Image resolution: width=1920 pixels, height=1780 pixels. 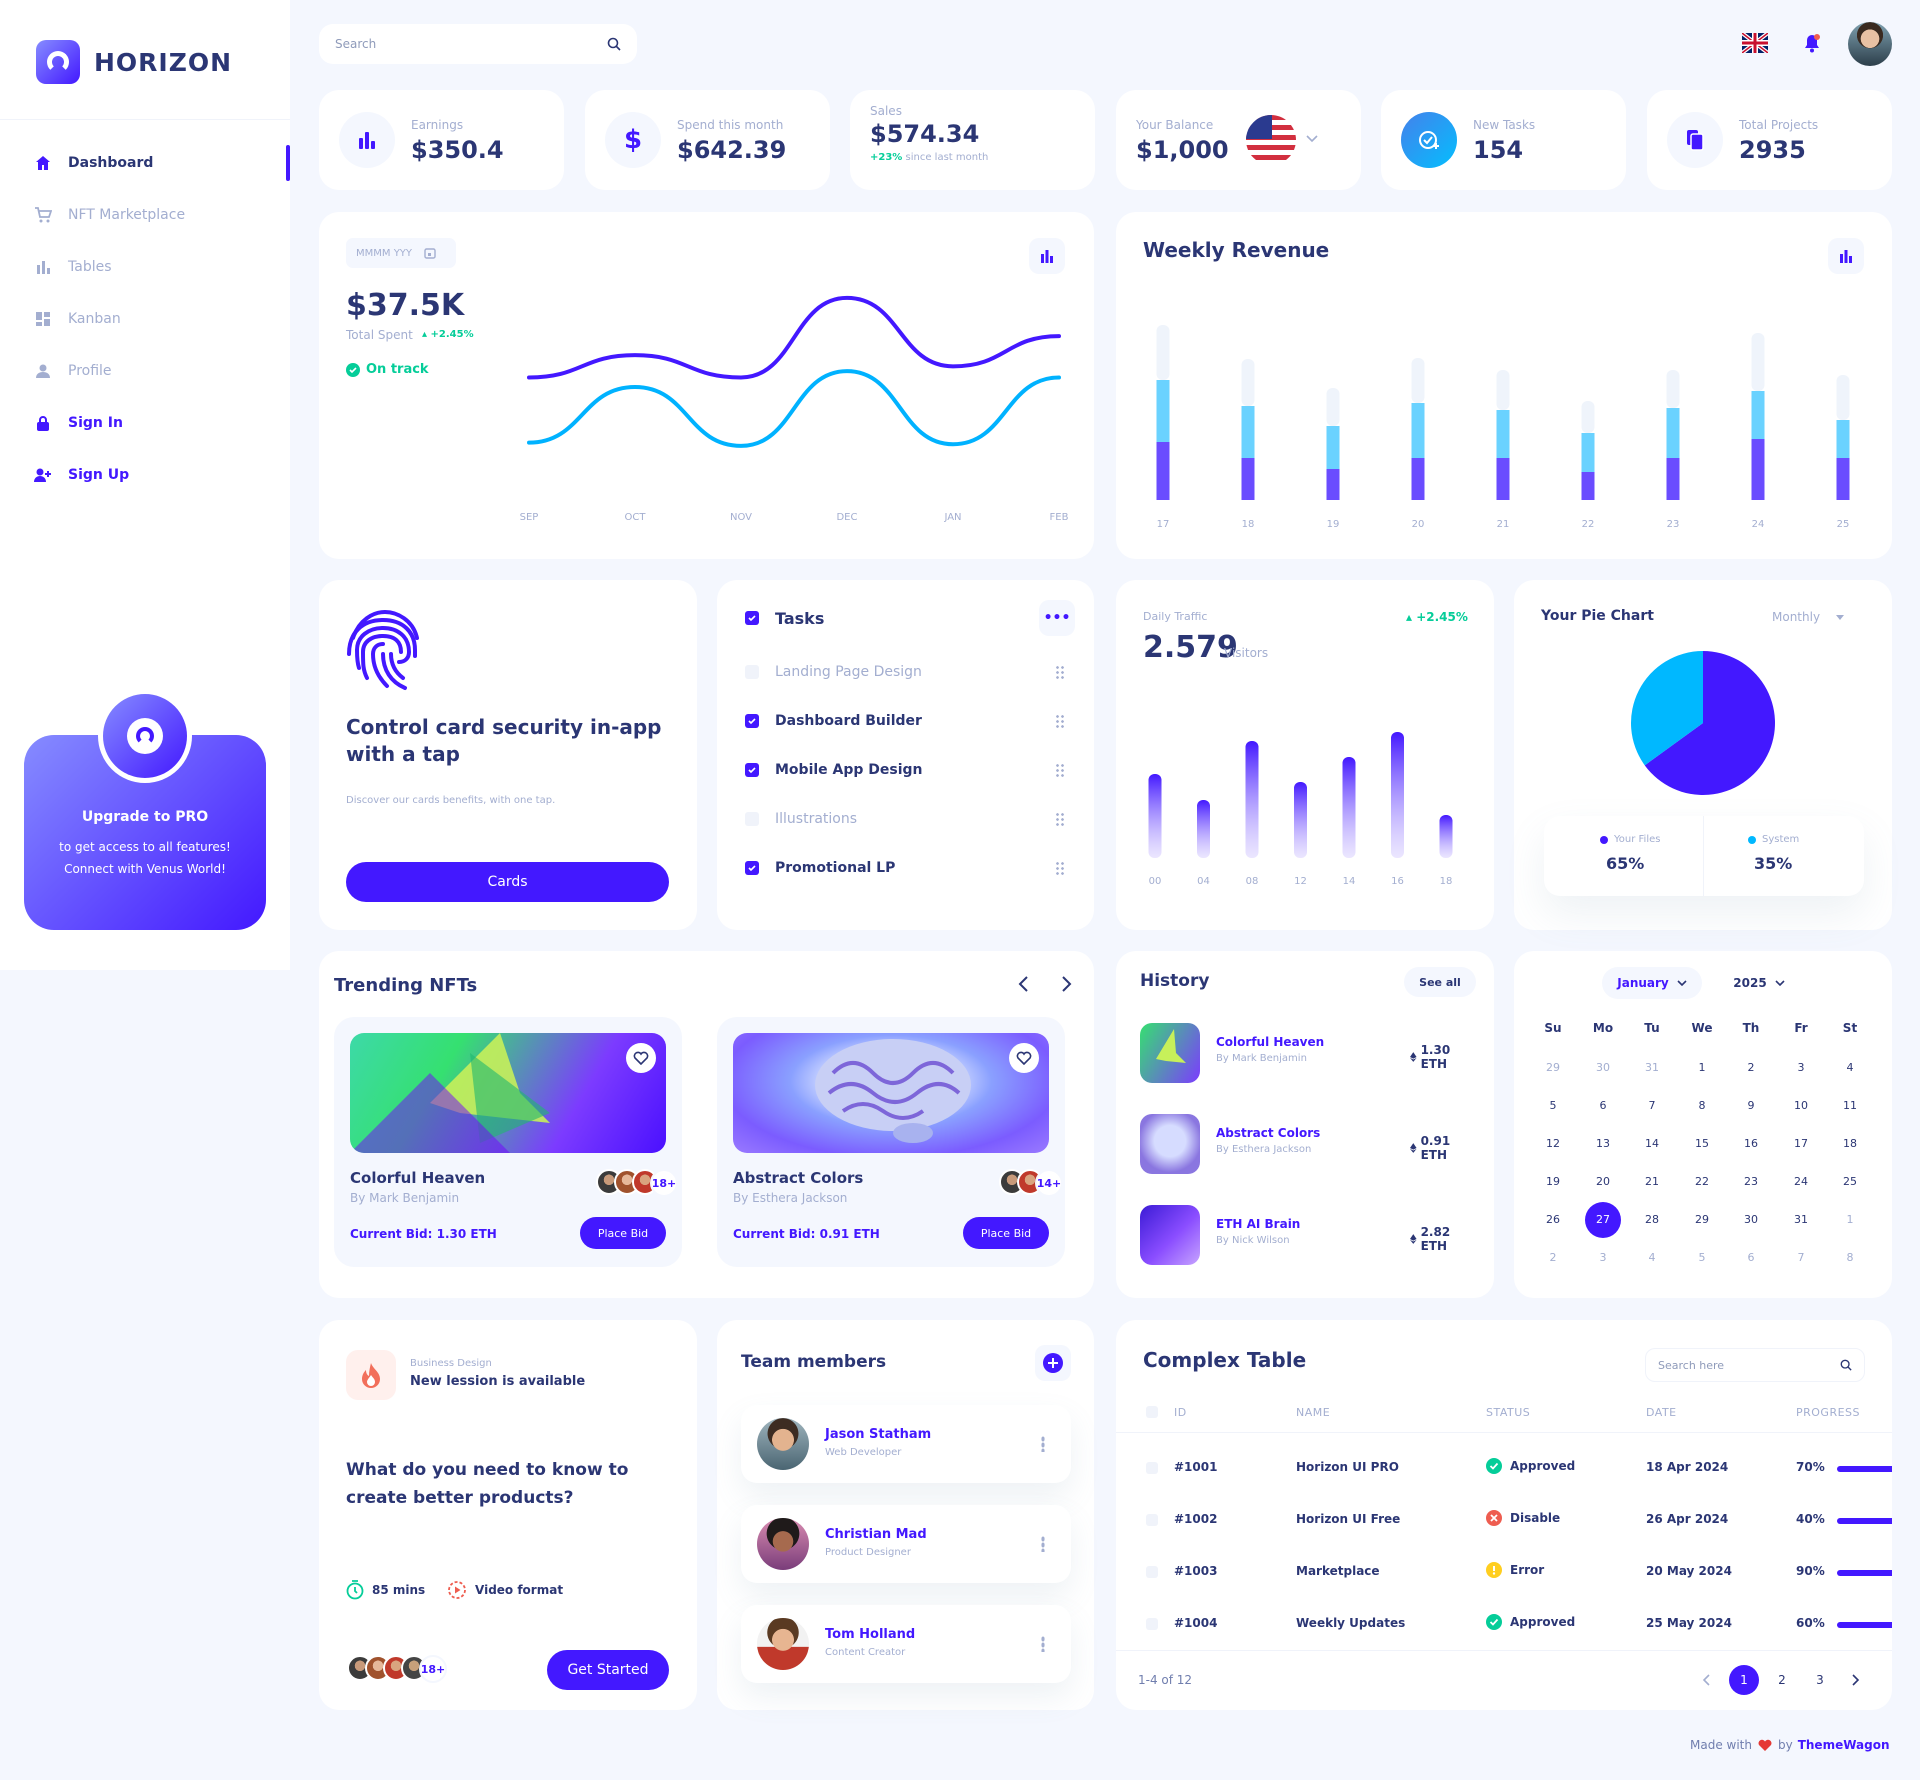 What do you see at coordinates (1870, 44) in the screenshot?
I see `user-avatar` at bounding box center [1870, 44].